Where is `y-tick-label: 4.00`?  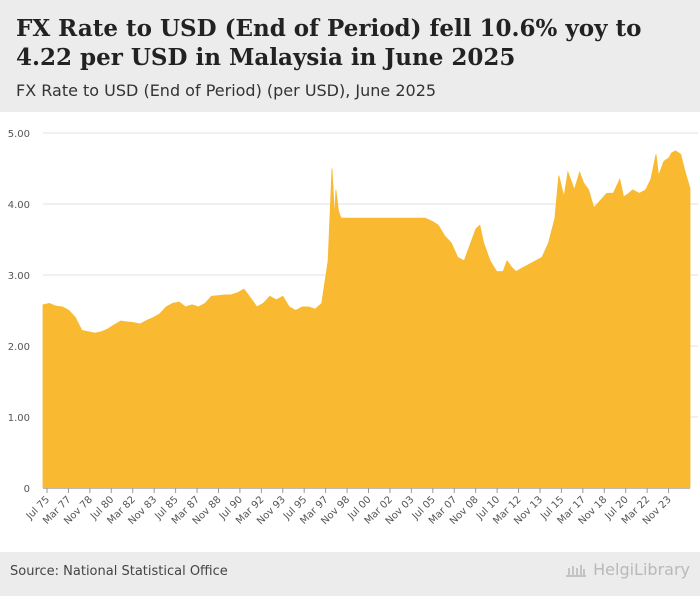
y-tick-label: 4.00 is located at coordinates (19, 205).